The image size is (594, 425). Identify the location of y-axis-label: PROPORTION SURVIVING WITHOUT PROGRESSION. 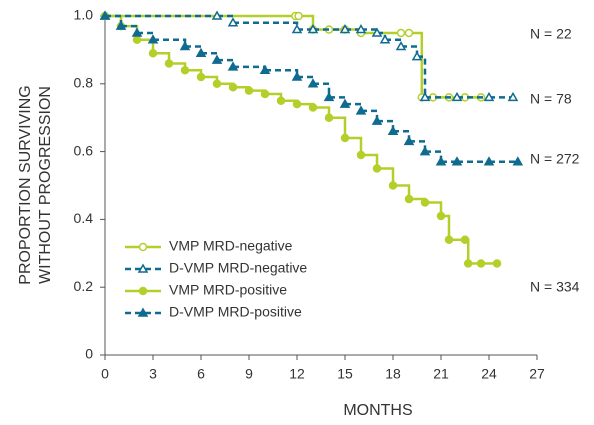
(35, 184).